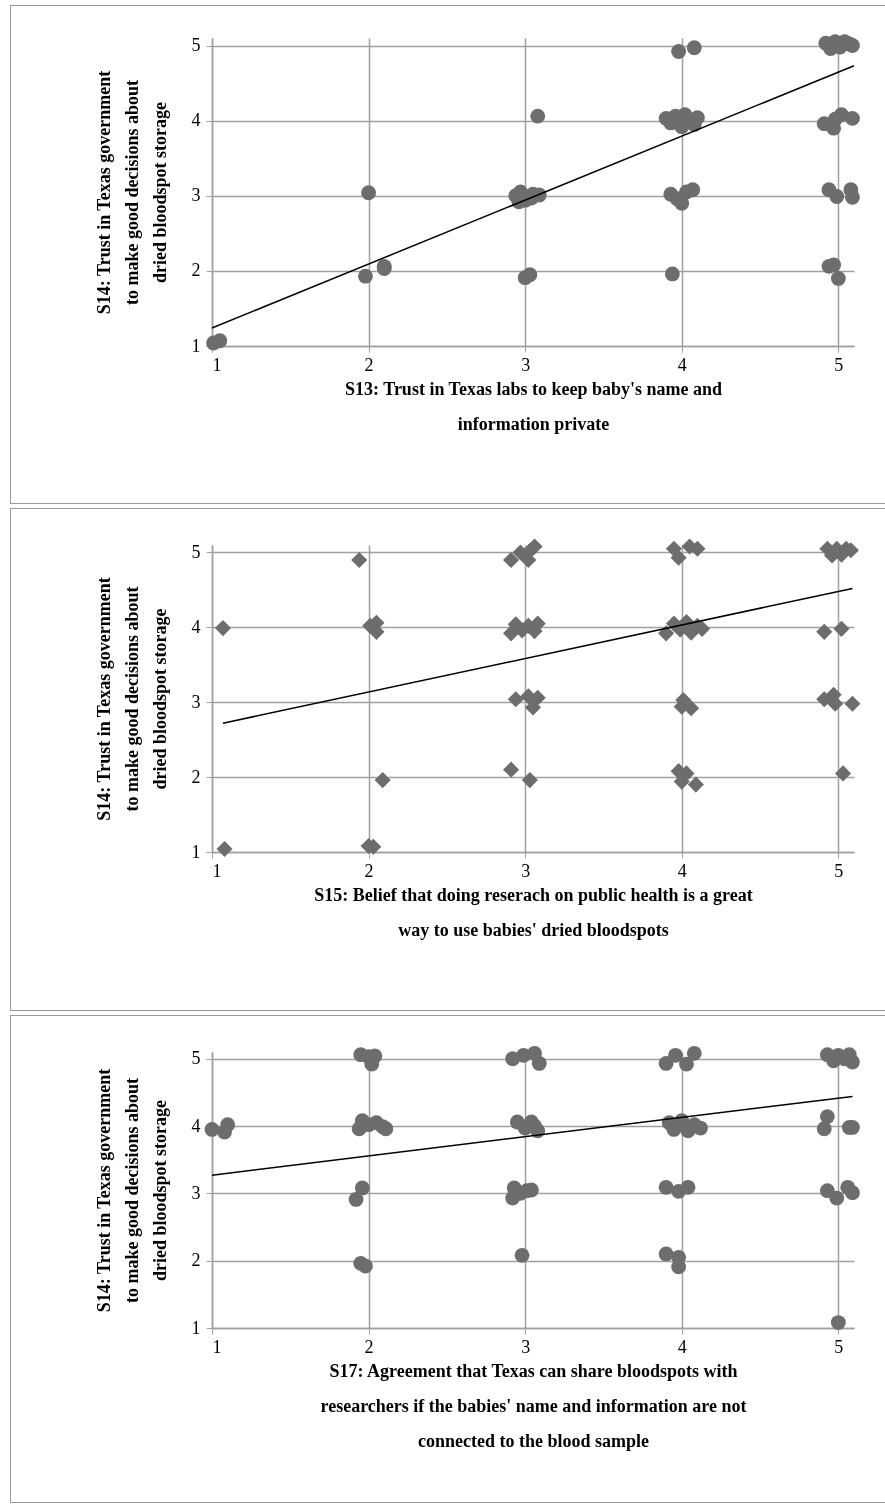  Describe the element at coordinates (533, 406) in the screenshot. I see `x-axis-title: S13: Trust in Texas labs to keep baby's name and information private` at that location.